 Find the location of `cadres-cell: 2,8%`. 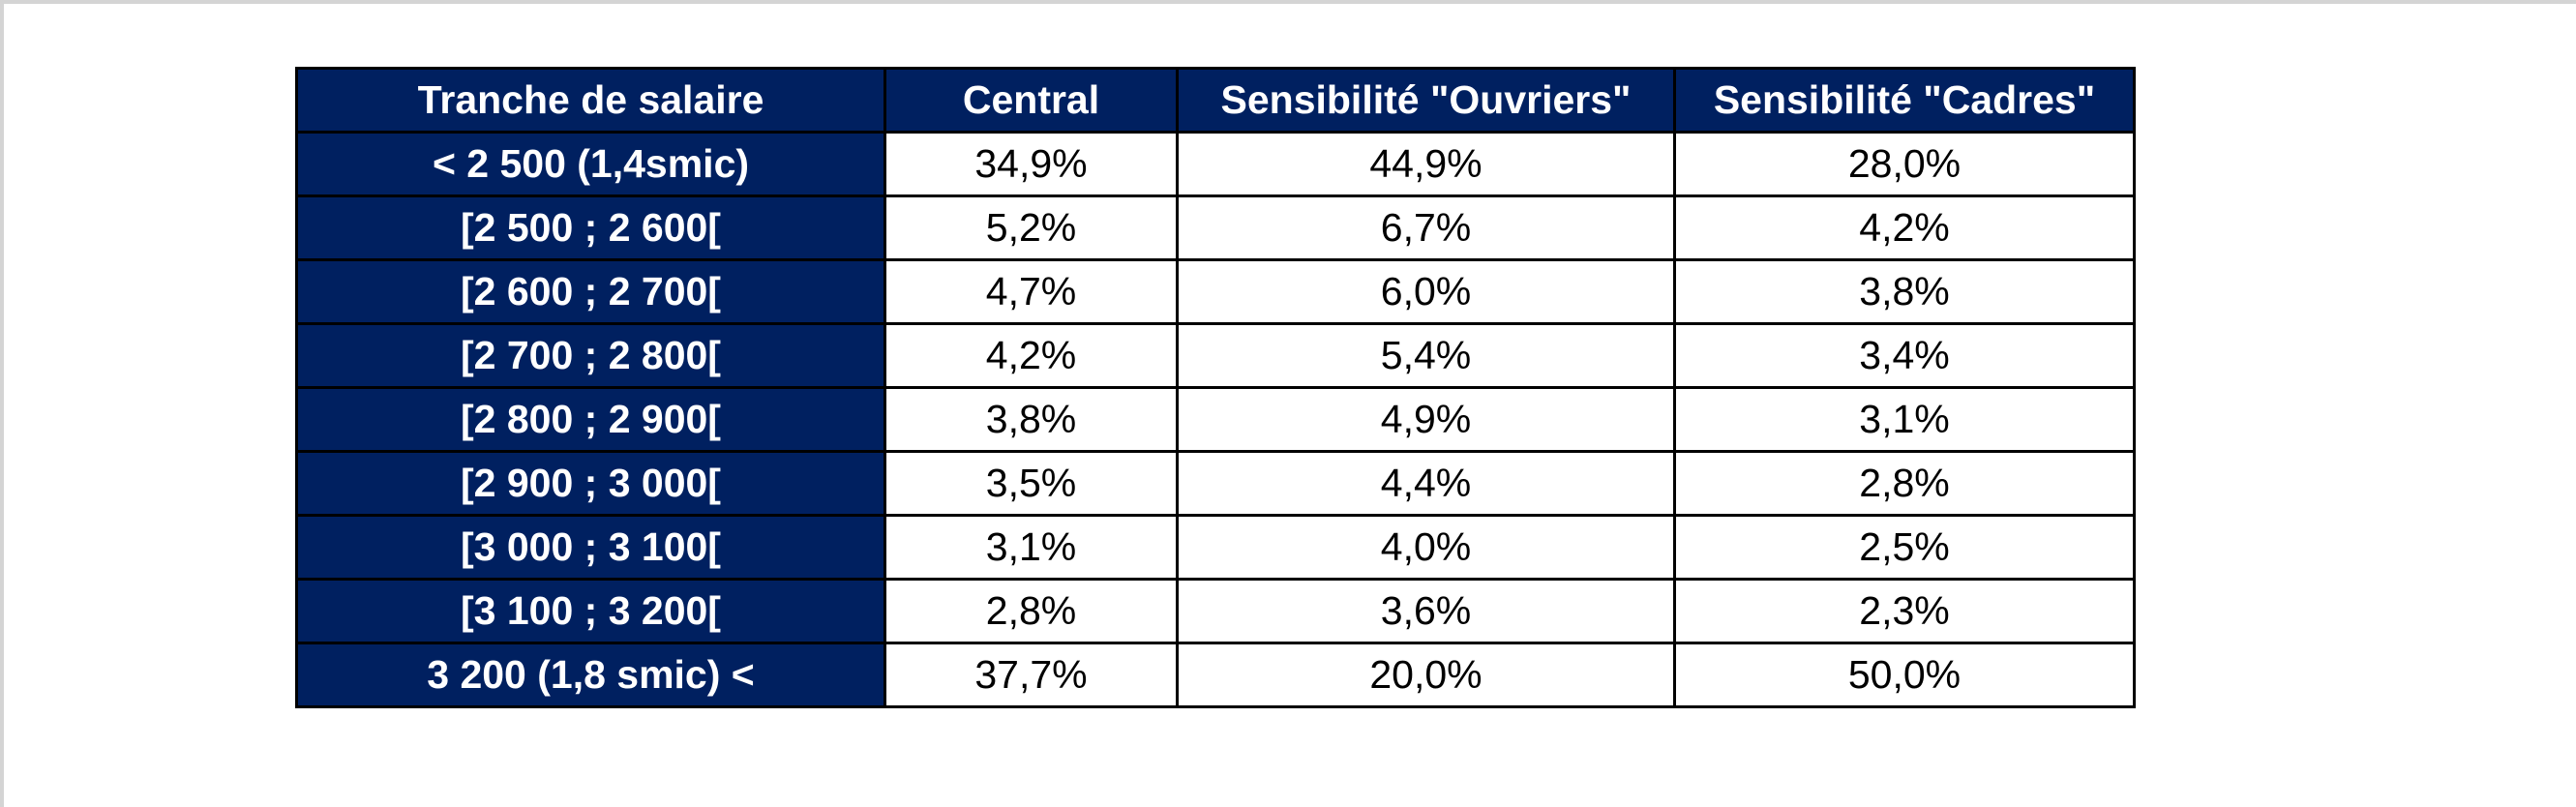

cadres-cell: 2,8% is located at coordinates (1904, 483).